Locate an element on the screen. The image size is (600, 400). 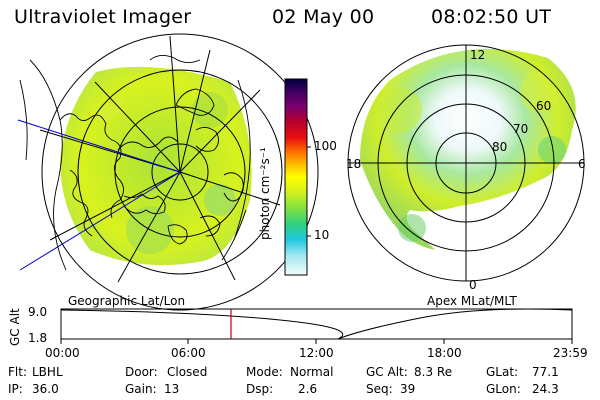
gc-alt-value: 8.3 Re is located at coordinates (433, 372).